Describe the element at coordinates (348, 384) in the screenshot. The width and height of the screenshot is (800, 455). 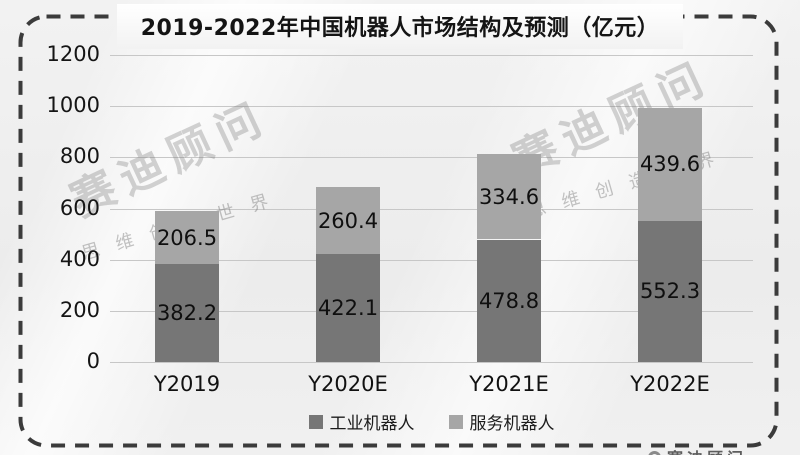
I see `x-axis-category-label: Y2020E` at that location.